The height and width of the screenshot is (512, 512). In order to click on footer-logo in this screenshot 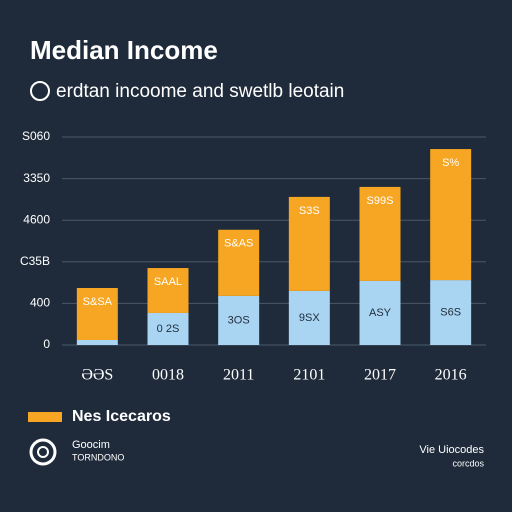, I will do `click(43, 452)`.